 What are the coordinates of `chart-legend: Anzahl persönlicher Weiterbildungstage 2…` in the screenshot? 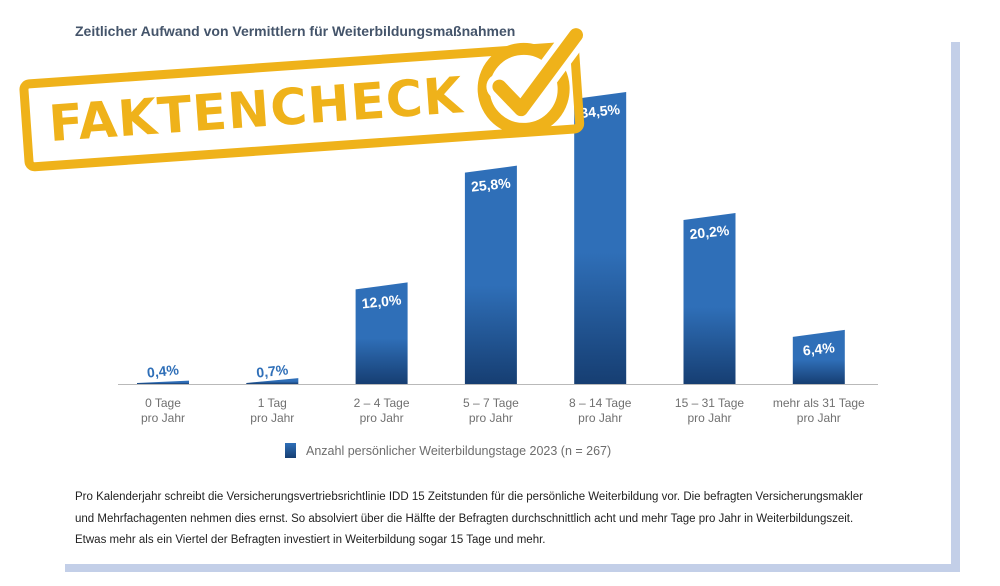 It's located at (448, 450).